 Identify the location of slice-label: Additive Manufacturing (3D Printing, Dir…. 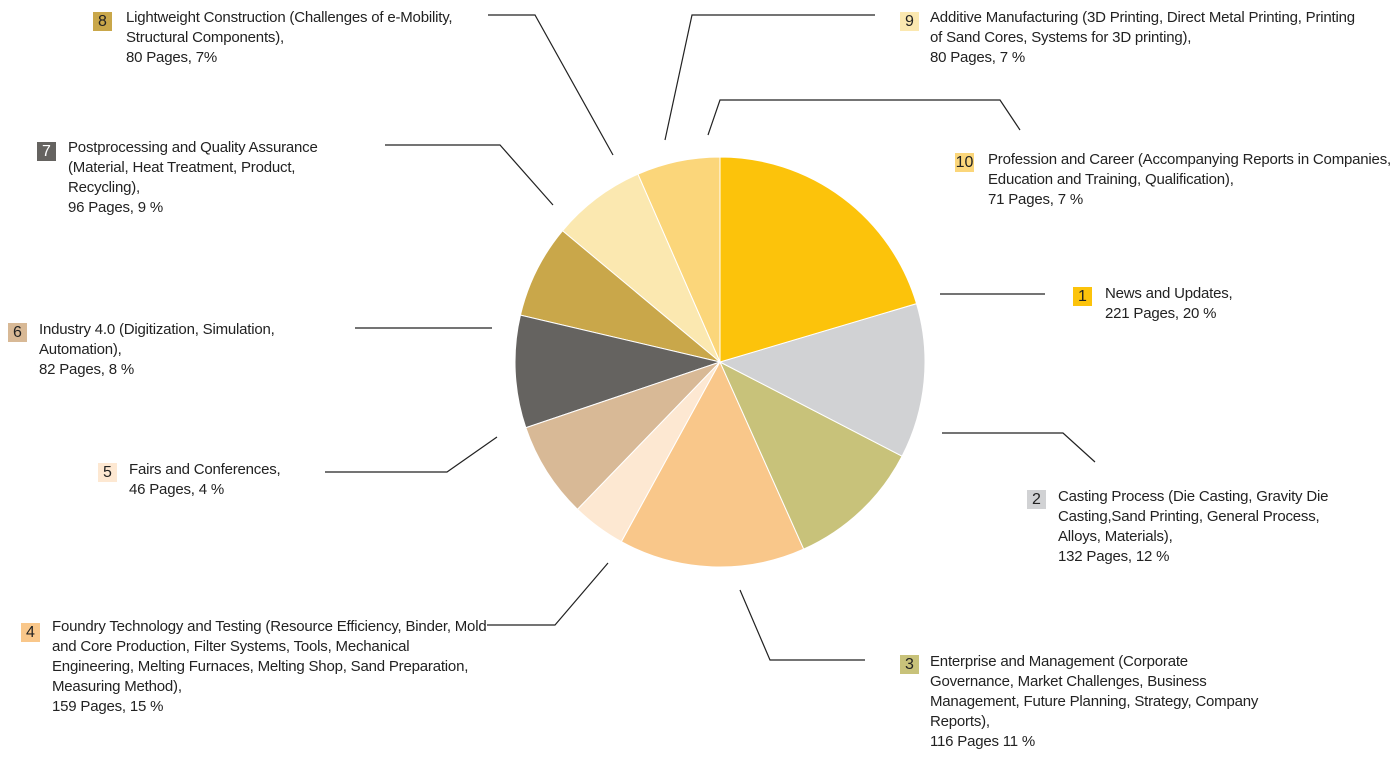
(1145, 38).